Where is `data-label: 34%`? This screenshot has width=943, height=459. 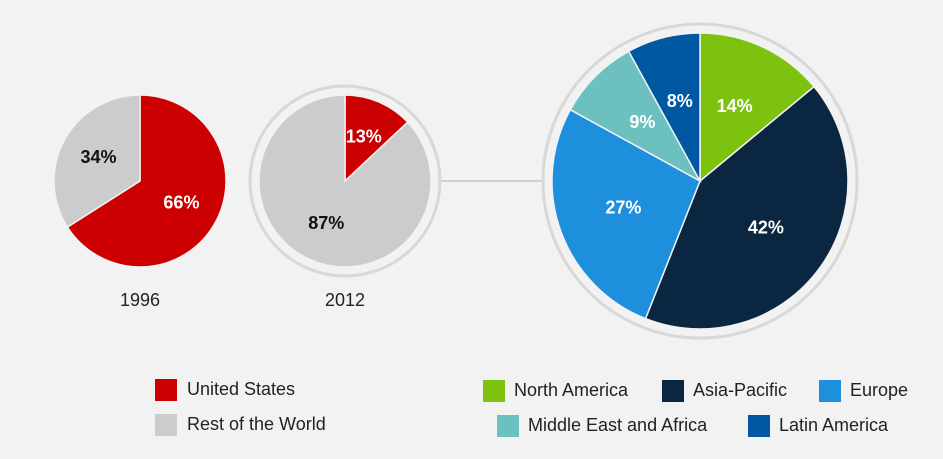 data-label: 34% is located at coordinates (99, 157).